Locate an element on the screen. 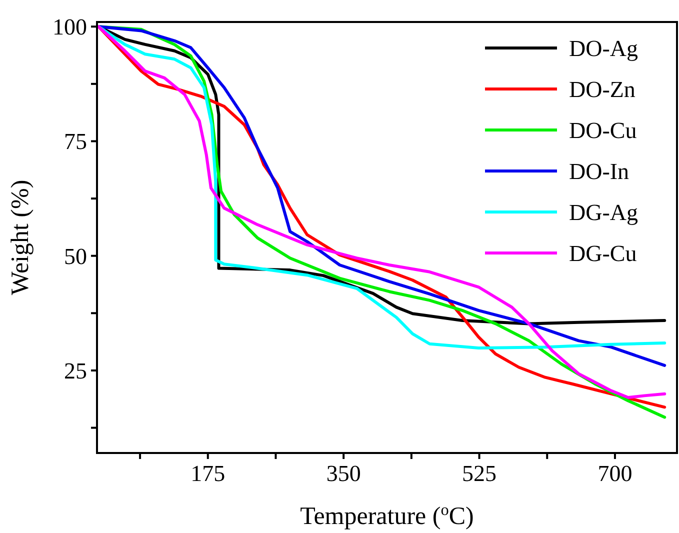  x-axis-title: Temperature ($^{o}$C) is located at coordinates (387, 515).